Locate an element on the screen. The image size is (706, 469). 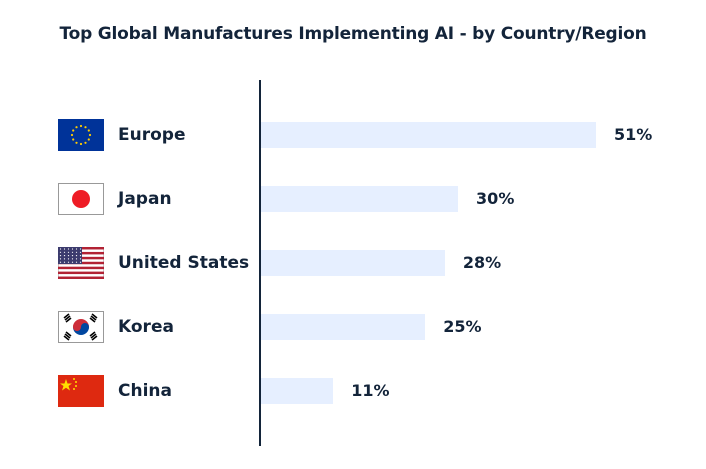
bar-row: United States 28% is located at coordinates (353, 263).